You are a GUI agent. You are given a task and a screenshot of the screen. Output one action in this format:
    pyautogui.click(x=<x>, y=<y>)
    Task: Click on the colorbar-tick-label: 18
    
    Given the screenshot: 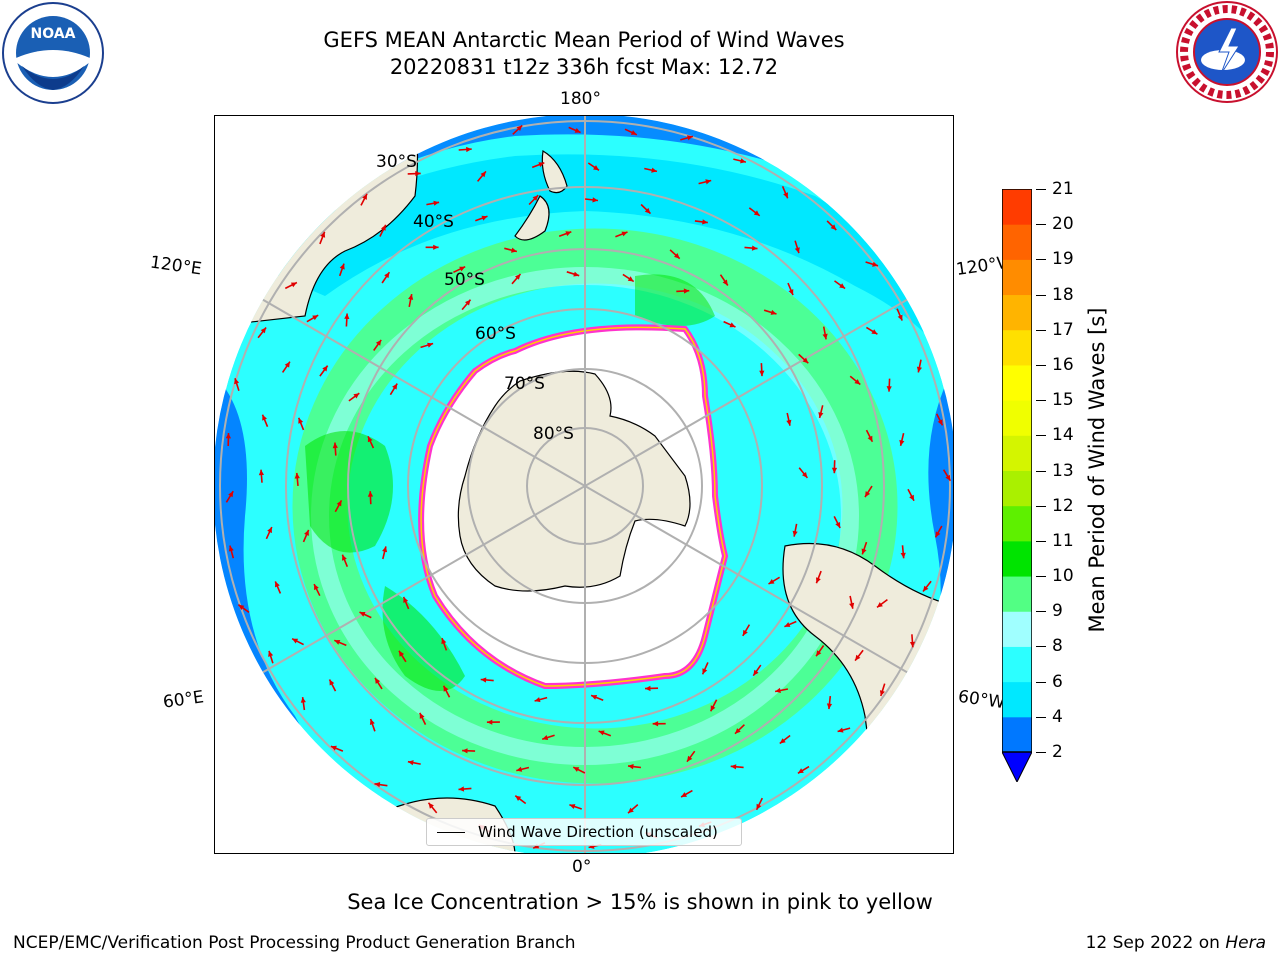 What is the action you would take?
    pyautogui.click(x=1063, y=294)
    